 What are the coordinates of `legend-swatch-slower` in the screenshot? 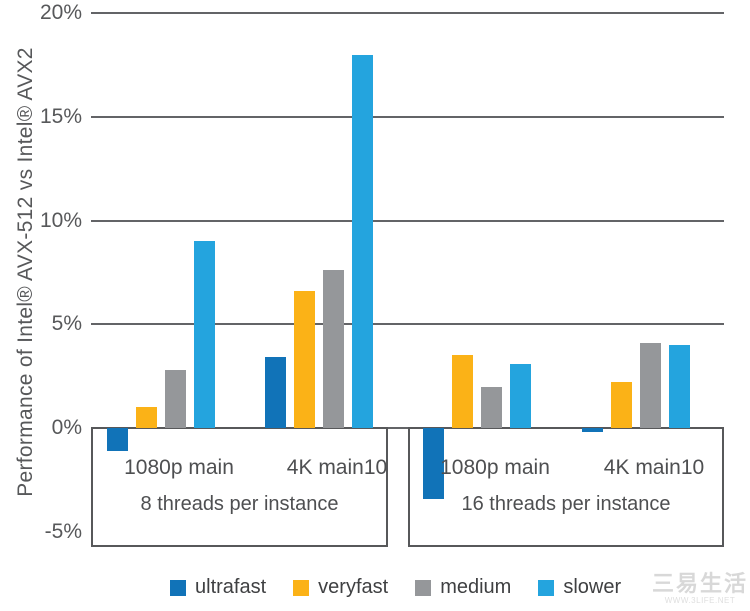 It's located at (546, 587).